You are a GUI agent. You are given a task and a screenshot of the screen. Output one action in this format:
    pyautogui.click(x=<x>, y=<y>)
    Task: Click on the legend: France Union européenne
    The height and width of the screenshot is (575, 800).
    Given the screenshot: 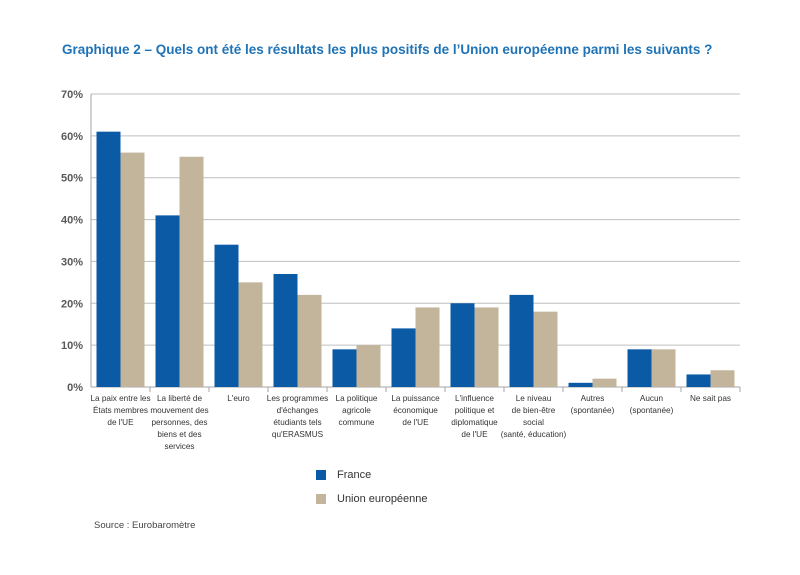 What is the action you would take?
    pyautogui.click(x=372, y=487)
    